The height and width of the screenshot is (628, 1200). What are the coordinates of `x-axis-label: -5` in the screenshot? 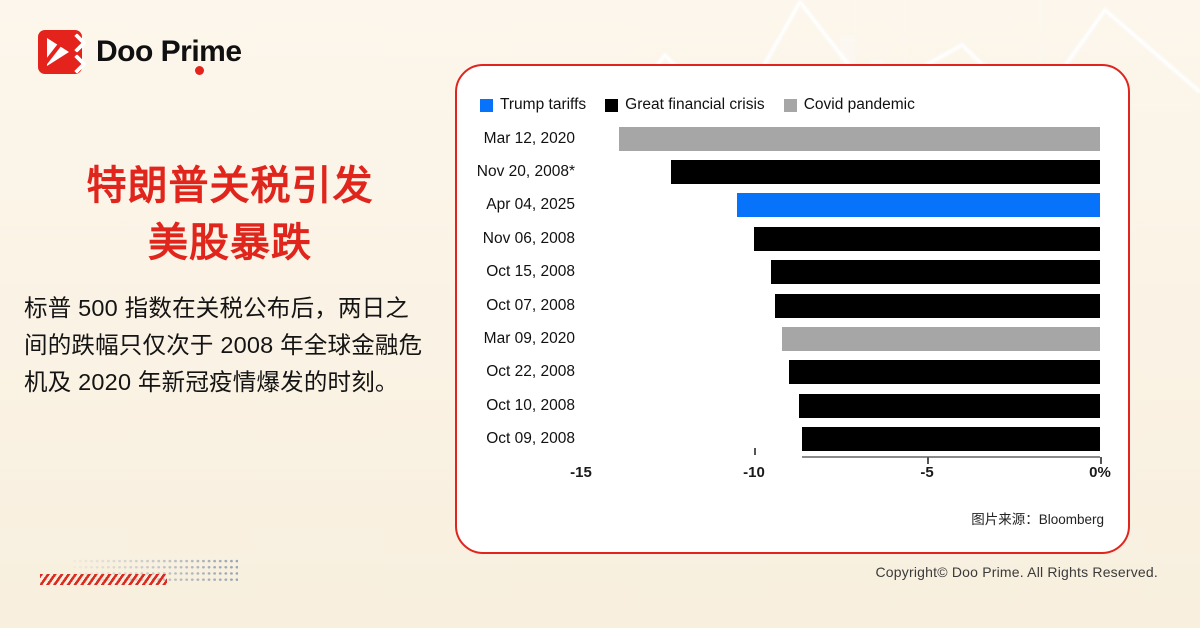 It's located at (927, 472).